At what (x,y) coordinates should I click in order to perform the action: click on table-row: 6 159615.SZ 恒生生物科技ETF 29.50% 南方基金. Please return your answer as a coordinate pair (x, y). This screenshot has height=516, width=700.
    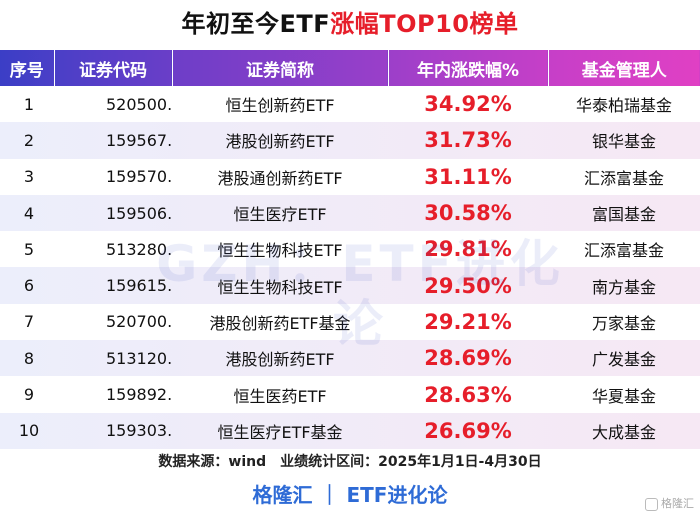
    Looking at the image, I should click on (350, 285).